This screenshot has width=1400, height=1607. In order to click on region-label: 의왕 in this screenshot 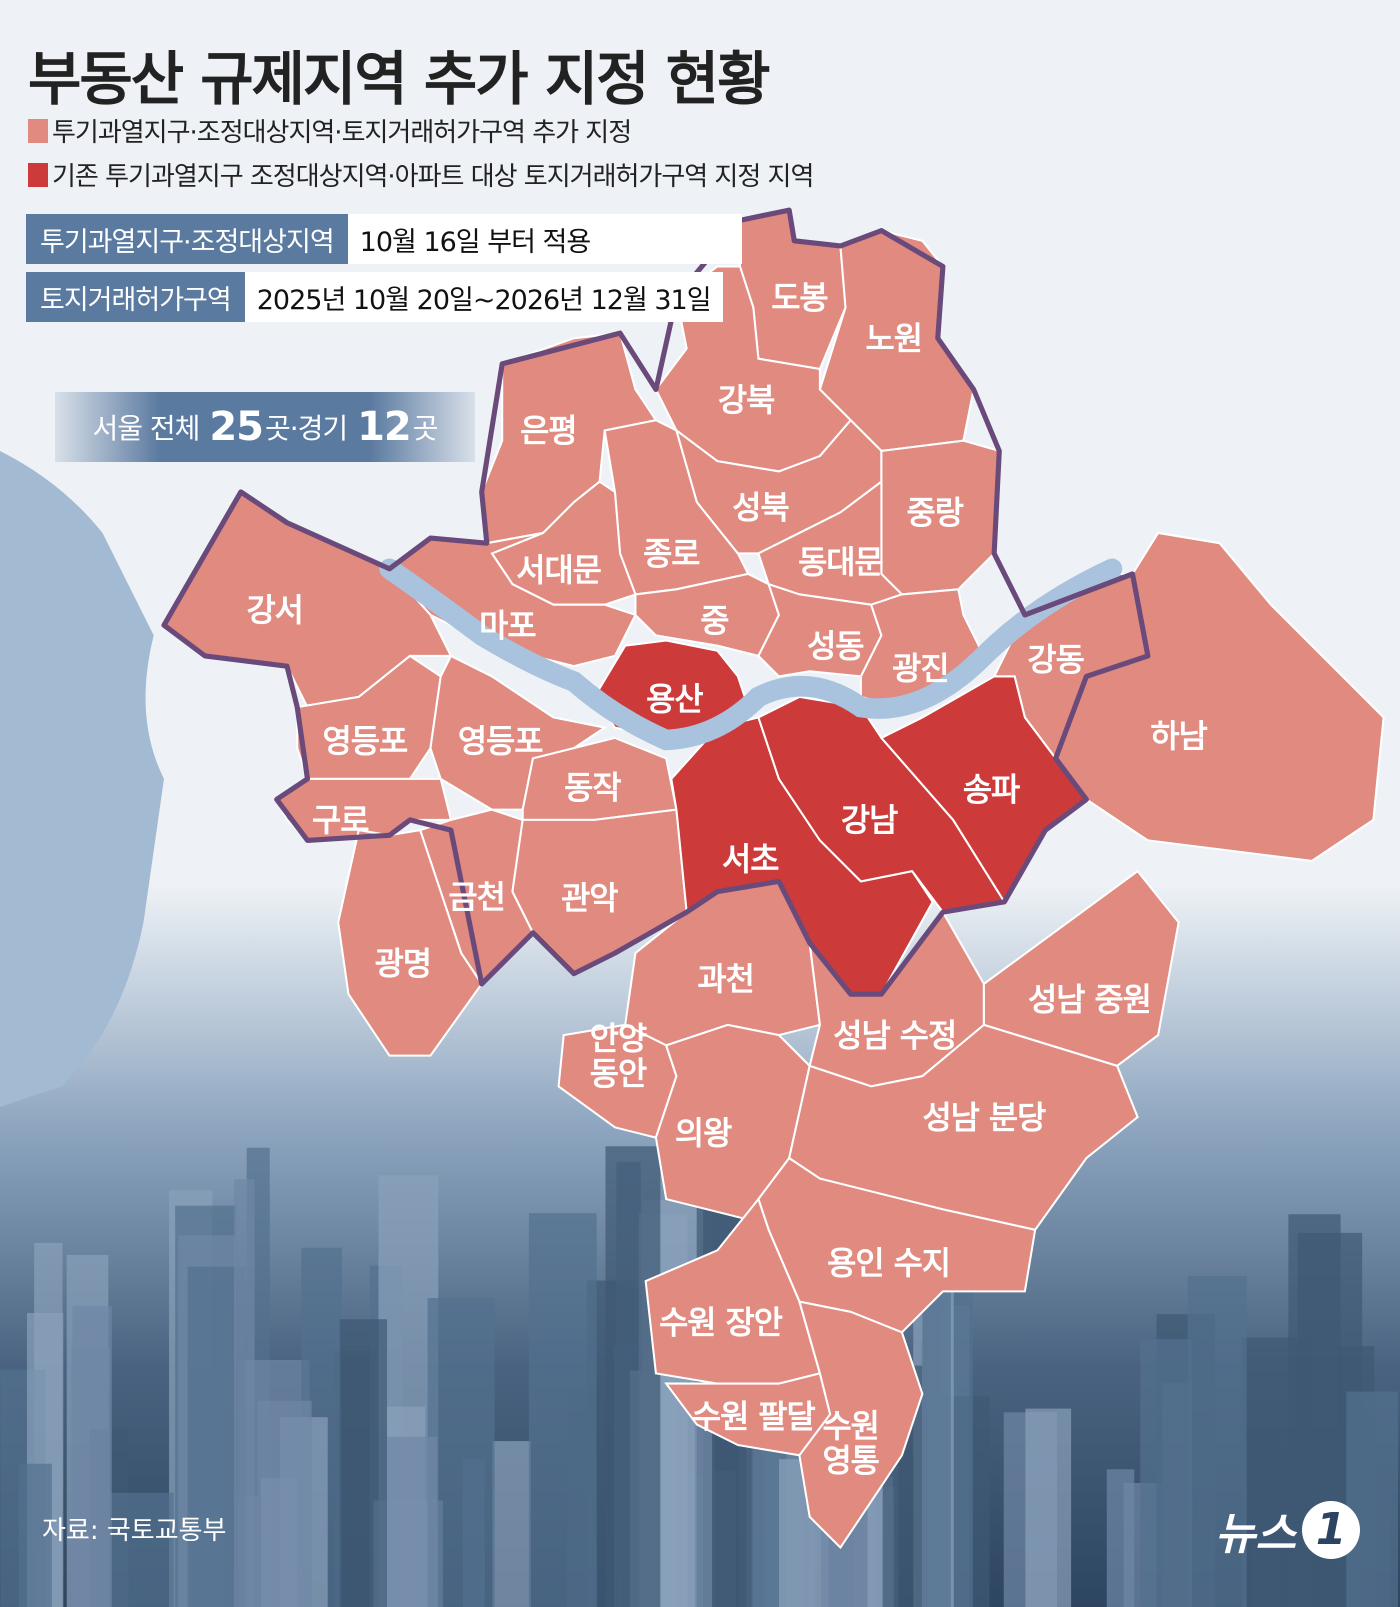, I will do `click(703, 1134)`.